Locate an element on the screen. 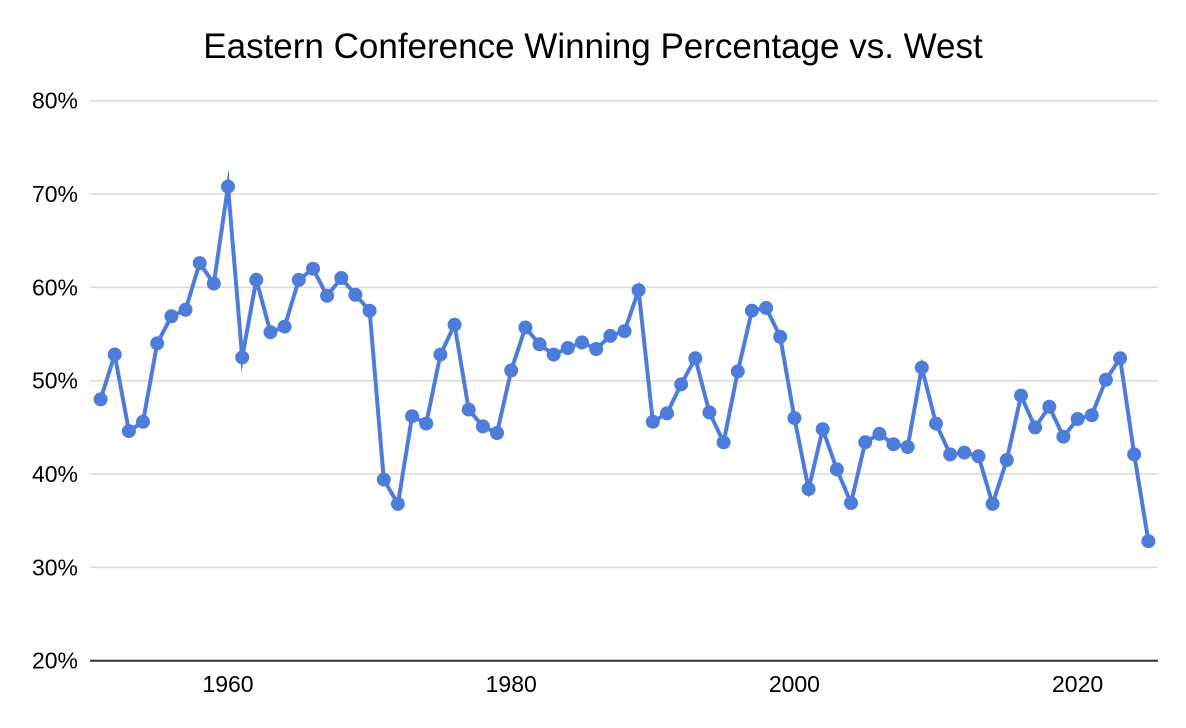  y-axis-tick-label: 80% is located at coordinates (55, 101).